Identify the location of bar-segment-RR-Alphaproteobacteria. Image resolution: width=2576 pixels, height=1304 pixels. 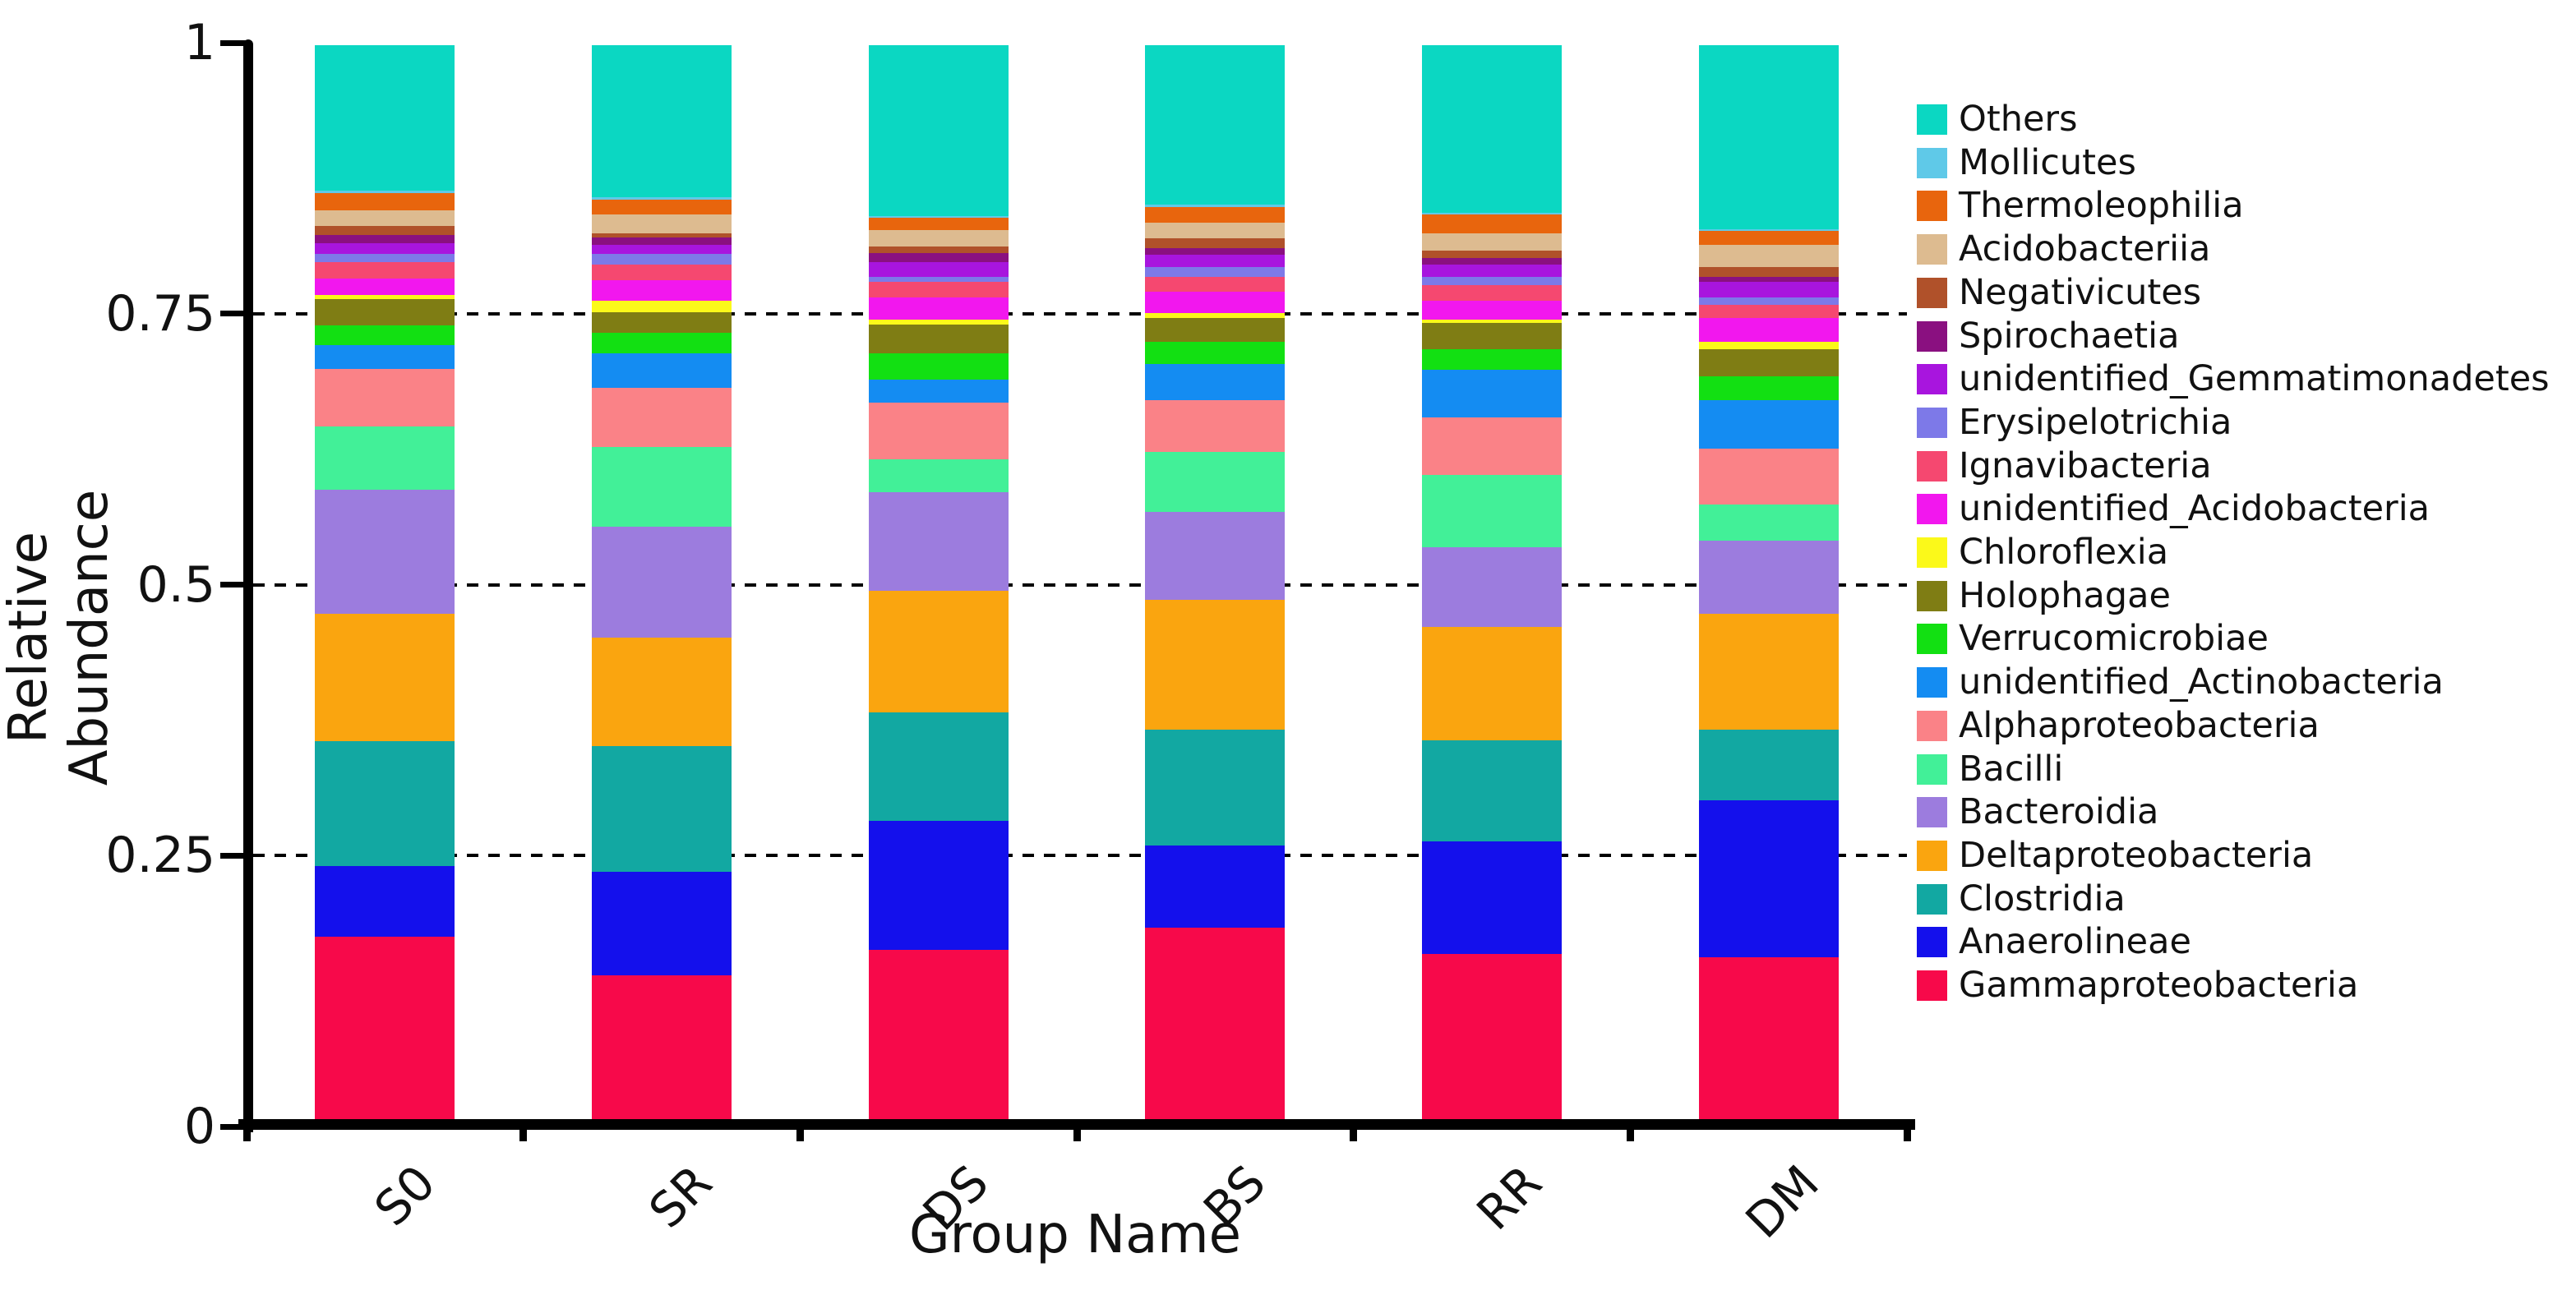
(1492, 446).